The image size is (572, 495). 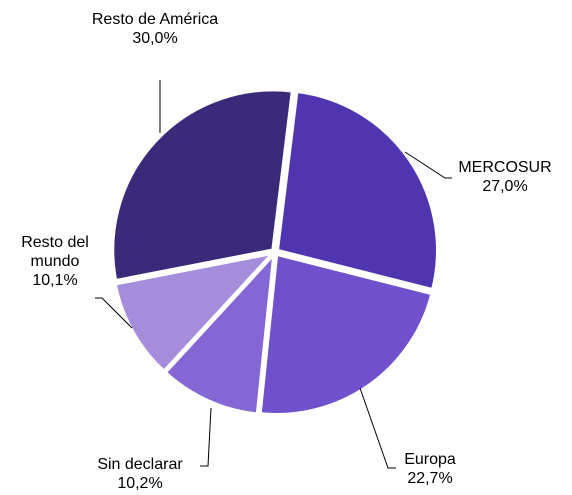 I want to click on value-label: 22,7%, so click(x=430, y=478).